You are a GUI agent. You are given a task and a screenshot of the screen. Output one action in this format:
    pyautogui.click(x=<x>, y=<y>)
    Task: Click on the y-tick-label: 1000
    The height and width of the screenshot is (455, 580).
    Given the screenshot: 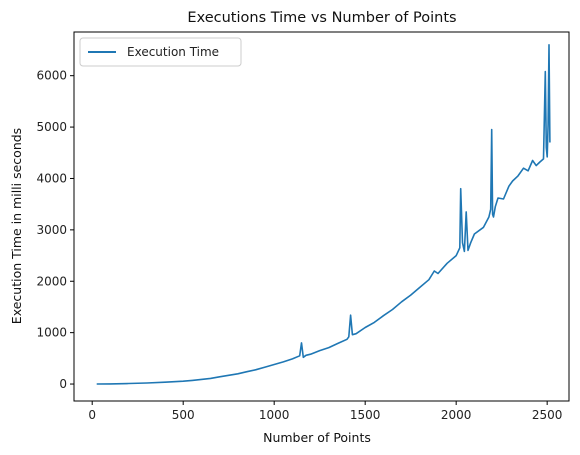 What is the action you would take?
    pyautogui.click(x=51, y=333)
    